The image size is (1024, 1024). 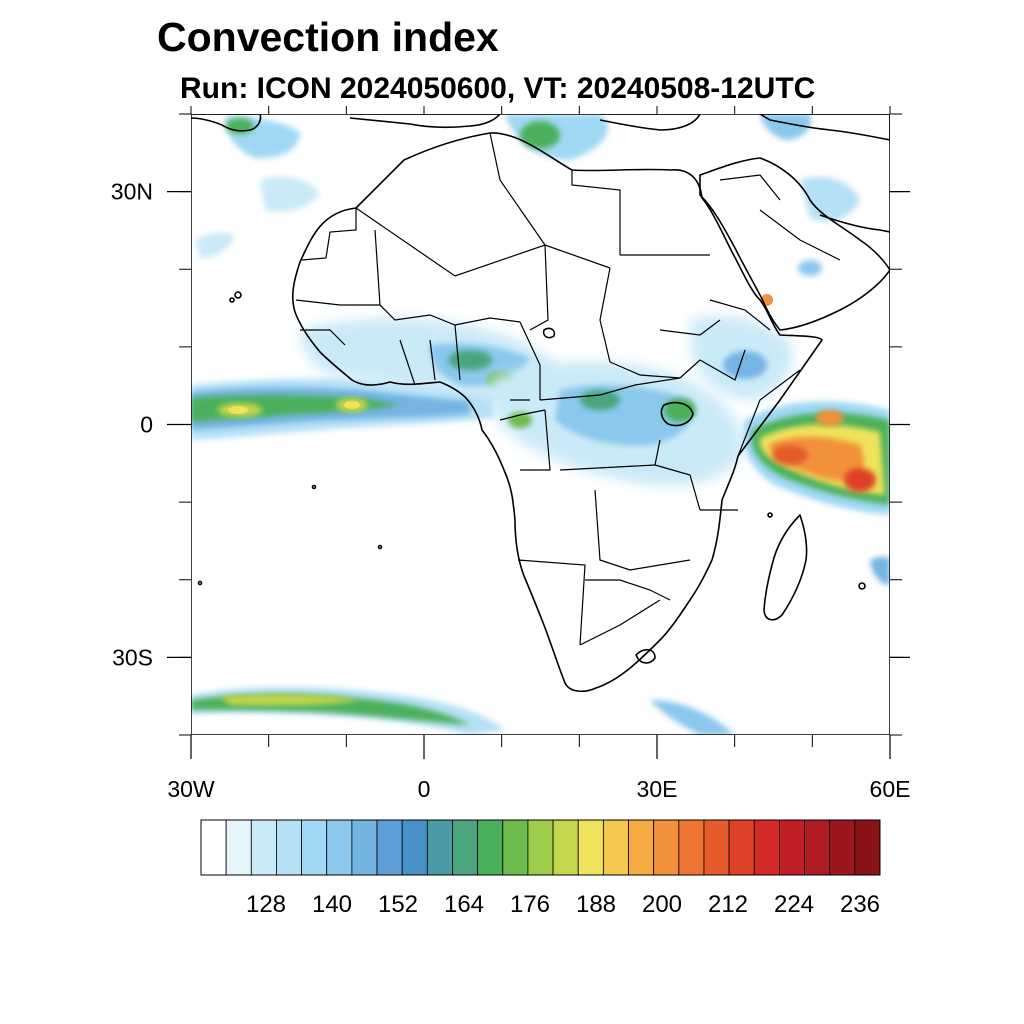 What do you see at coordinates (498, 88) in the screenshot?
I see `chart-subtitle: Run: ICON 2024050600, VT: 20240508-12UTC` at bounding box center [498, 88].